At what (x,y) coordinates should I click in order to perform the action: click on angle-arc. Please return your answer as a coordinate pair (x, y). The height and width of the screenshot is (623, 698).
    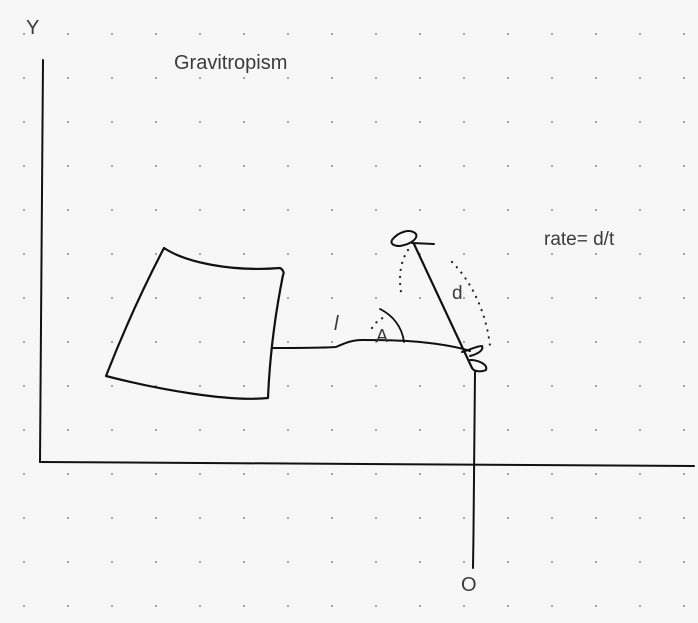
    Looking at the image, I should click on (392, 325).